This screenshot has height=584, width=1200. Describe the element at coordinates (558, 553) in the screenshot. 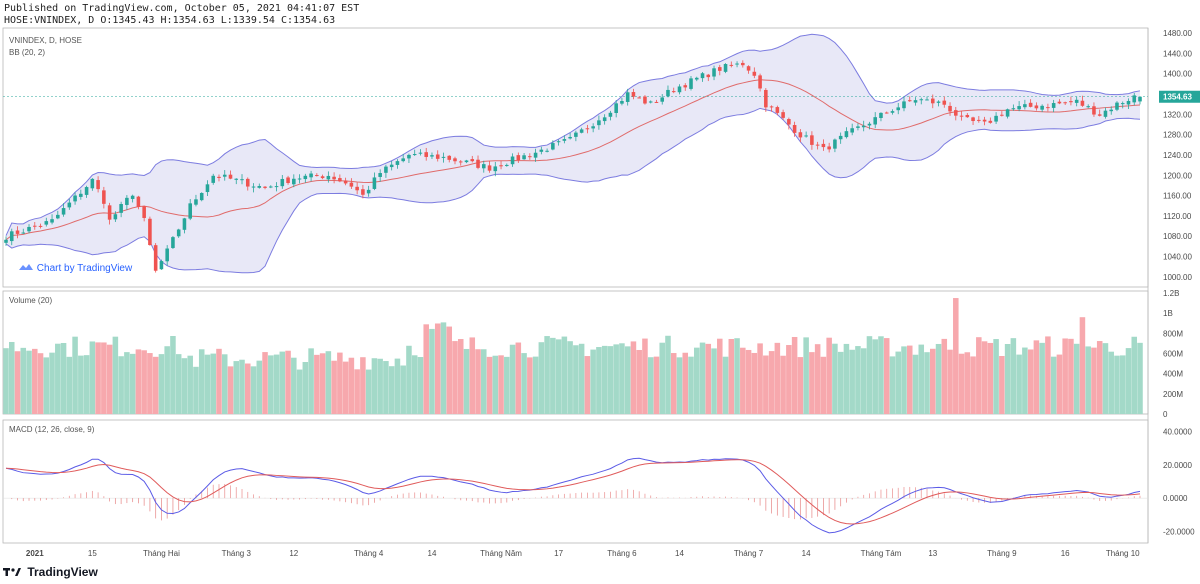

I see `time-tick-label: 17` at that location.